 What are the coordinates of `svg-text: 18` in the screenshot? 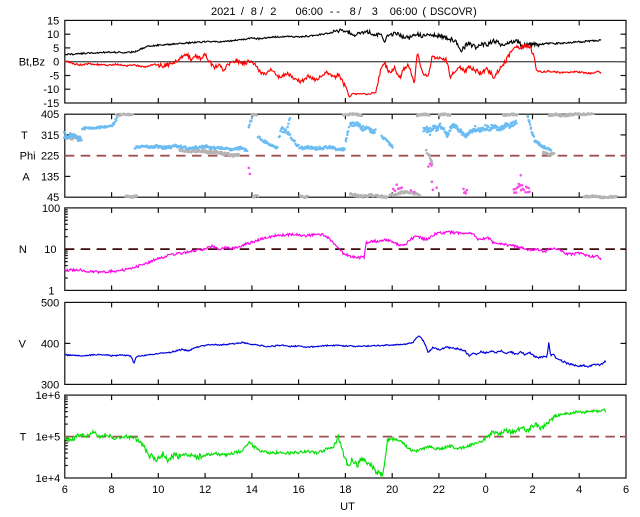 It's located at (345, 490).